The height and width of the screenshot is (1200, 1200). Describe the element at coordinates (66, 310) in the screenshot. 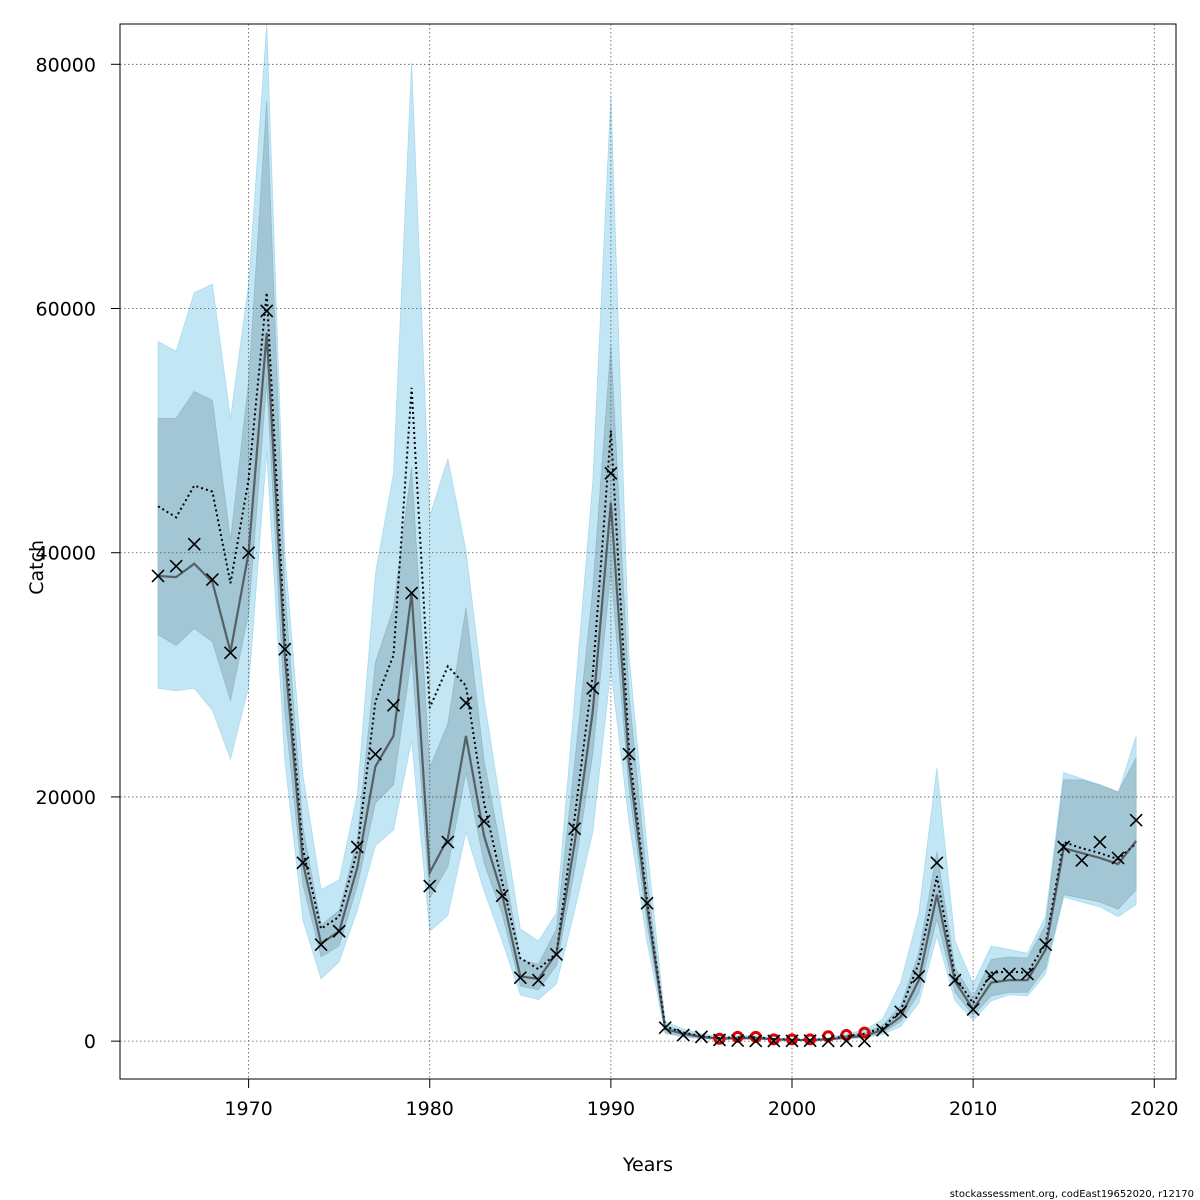

I see `y-tick-label: 60000` at that location.